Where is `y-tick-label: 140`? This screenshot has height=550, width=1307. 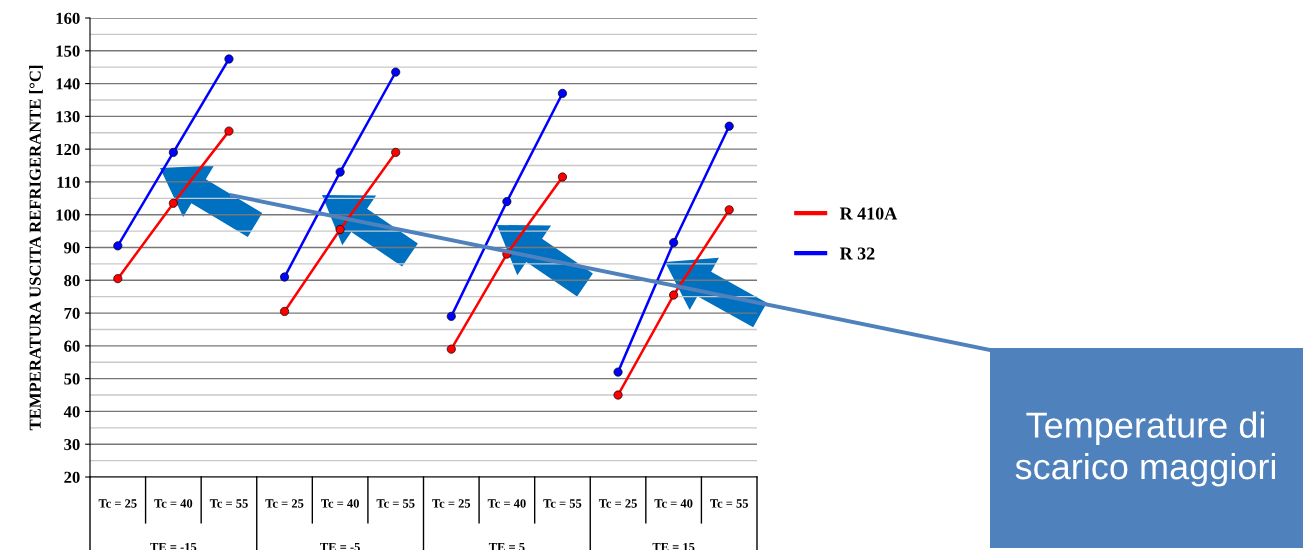 y-tick-label: 140 is located at coordinates (68, 84).